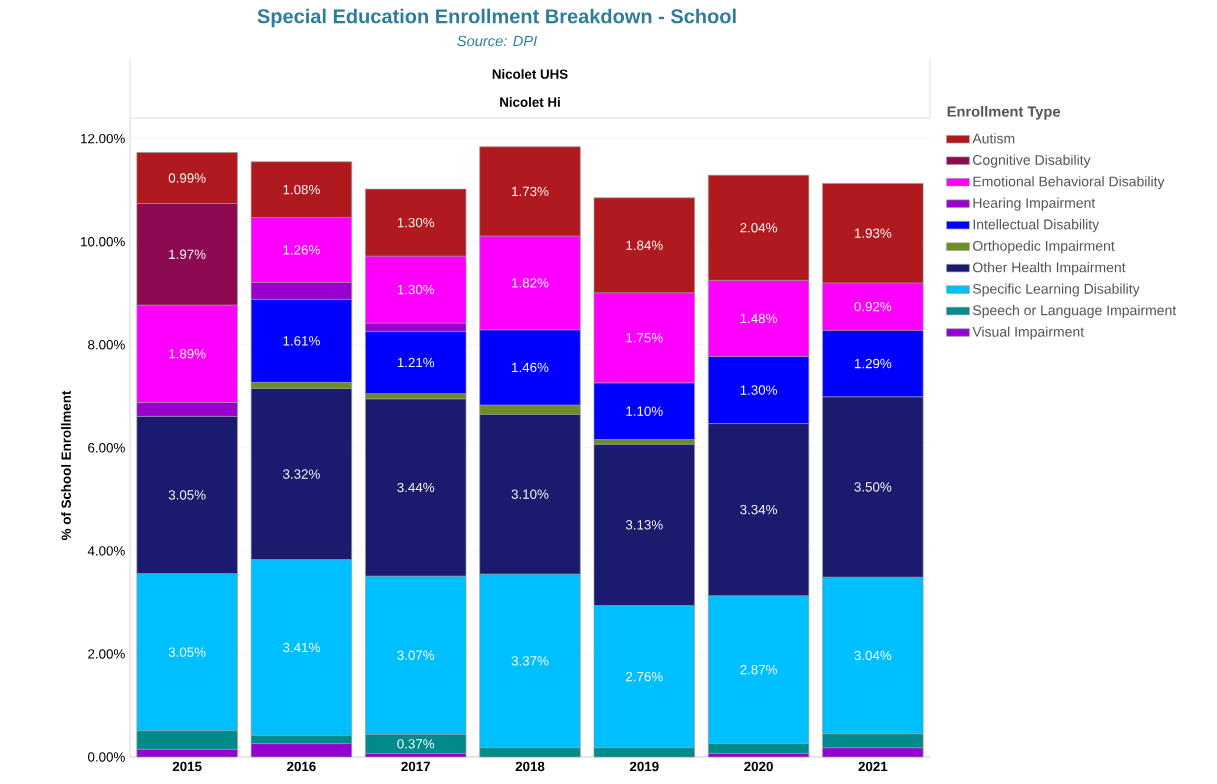 This screenshot has width=1217, height=784. What do you see at coordinates (497, 41) in the screenshot?
I see `chart-subtitle: Source: DPI` at bounding box center [497, 41].